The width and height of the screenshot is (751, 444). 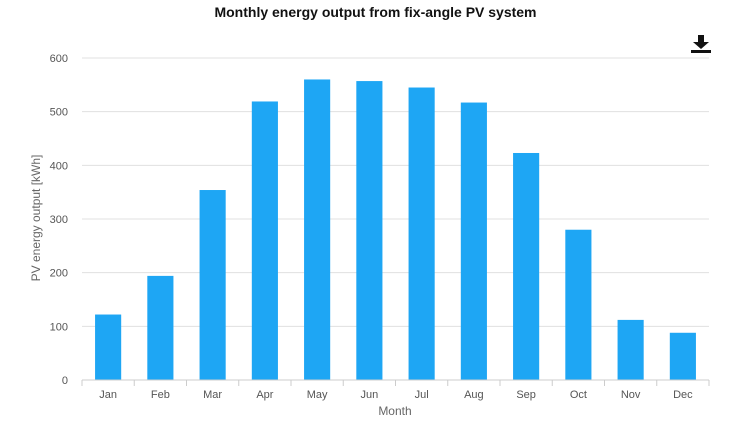 I want to click on x-tick-label: Jan, so click(x=108, y=395).